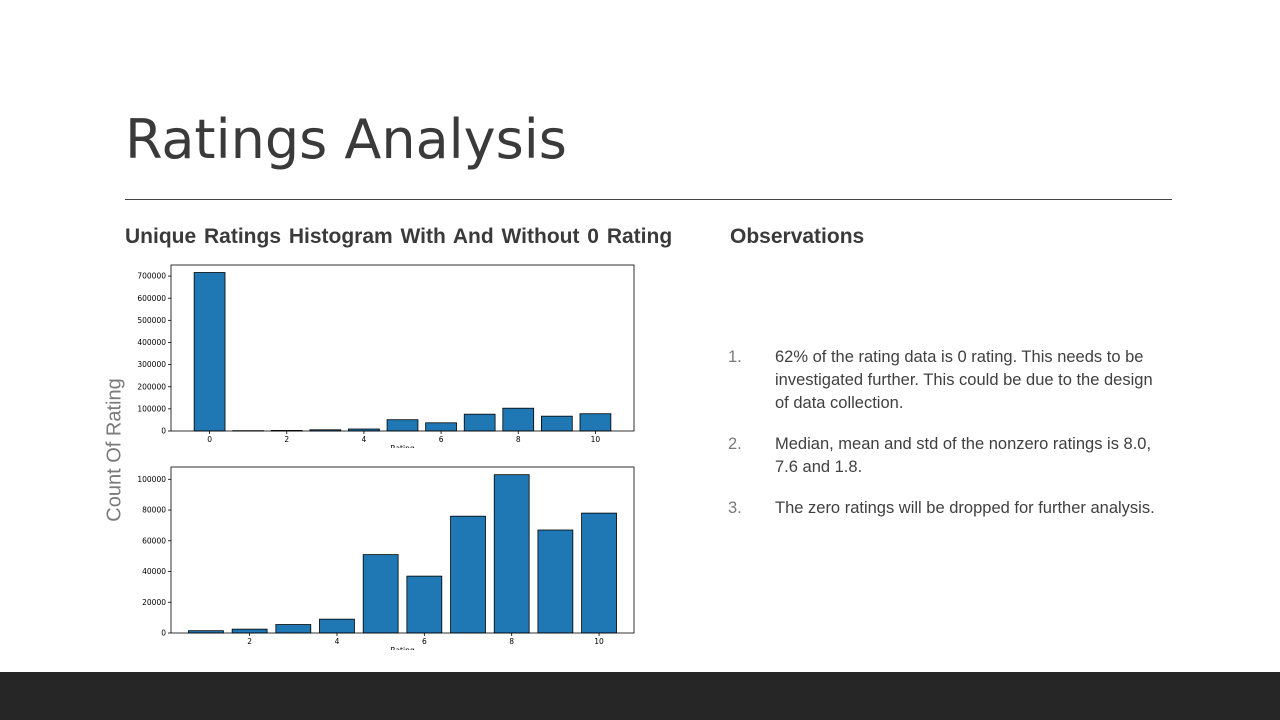 The image size is (1280, 720). I want to click on y-tick-label: 60000, so click(154, 540).